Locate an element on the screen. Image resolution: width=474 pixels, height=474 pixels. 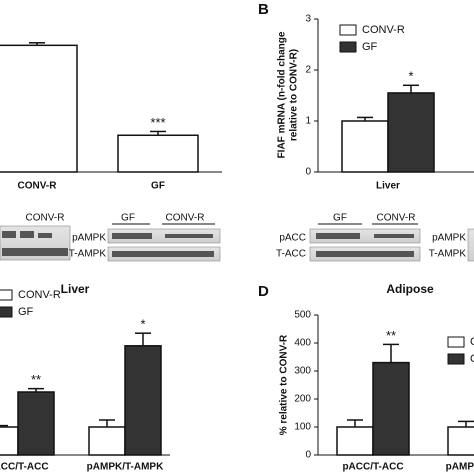
y-tick-label: 200 is located at coordinates (302, 399).